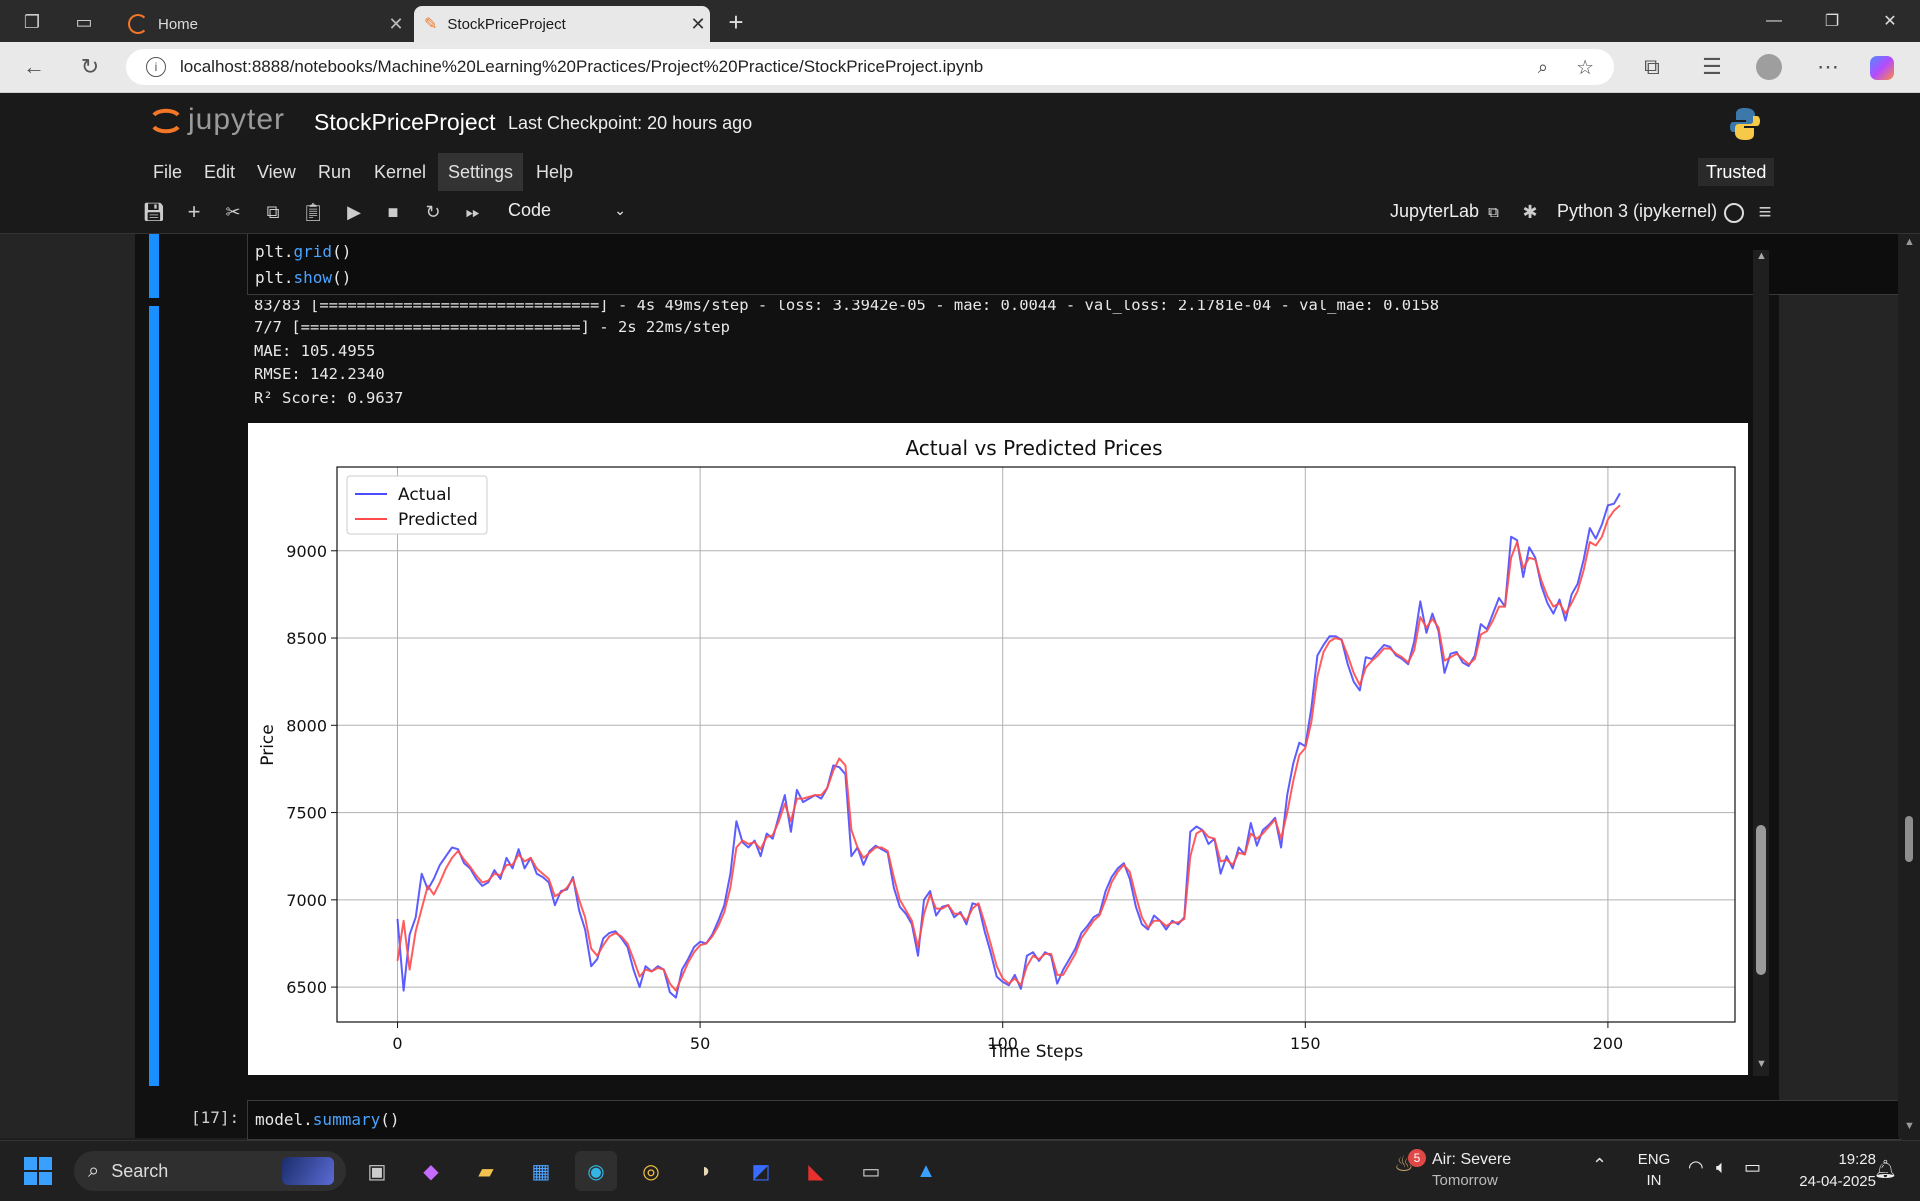 The image size is (1920, 1201). What do you see at coordinates (1909, 839) in the screenshot?
I see `page-scroll-thumb` at bounding box center [1909, 839].